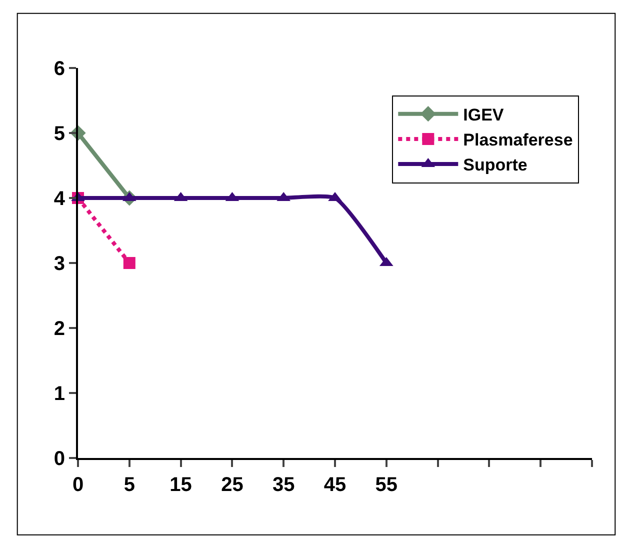 Image resolution: width=622 pixels, height=546 pixels. I want to click on x-tick-label: 5, so click(129, 485).